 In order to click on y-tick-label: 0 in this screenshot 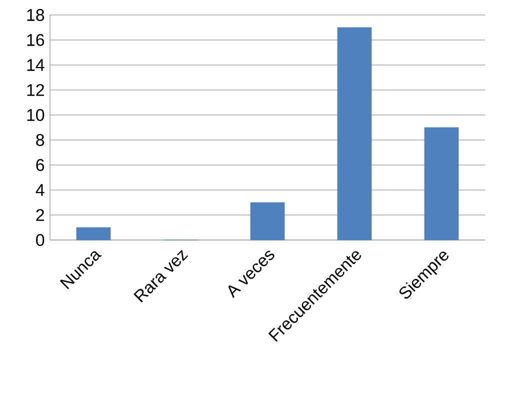, I will do `click(40, 240)`.